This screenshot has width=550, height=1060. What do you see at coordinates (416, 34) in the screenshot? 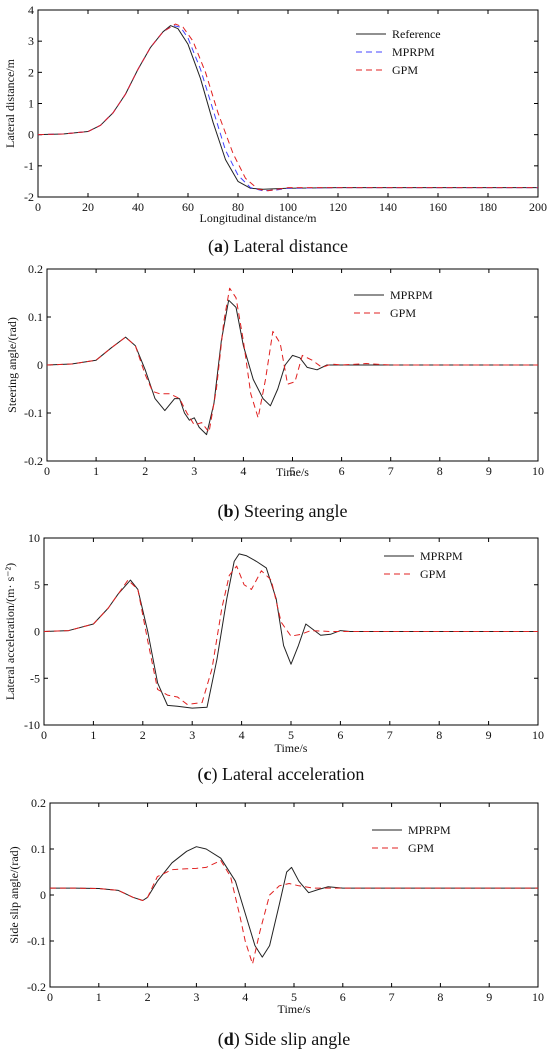
I see `legend-entry: Reference` at bounding box center [416, 34].